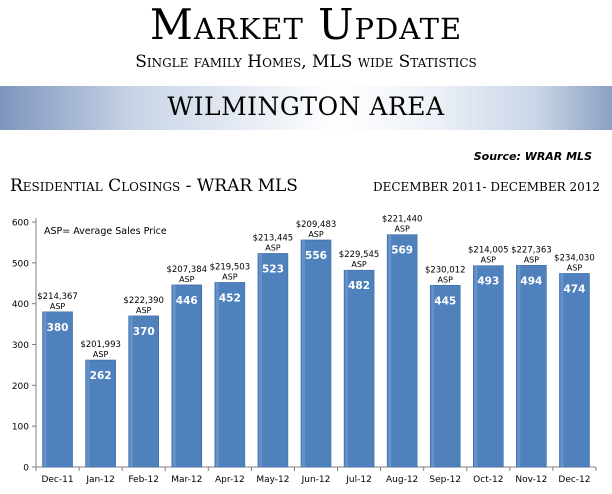  I want to click on x-tick-label: Dec-12, so click(574, 480).